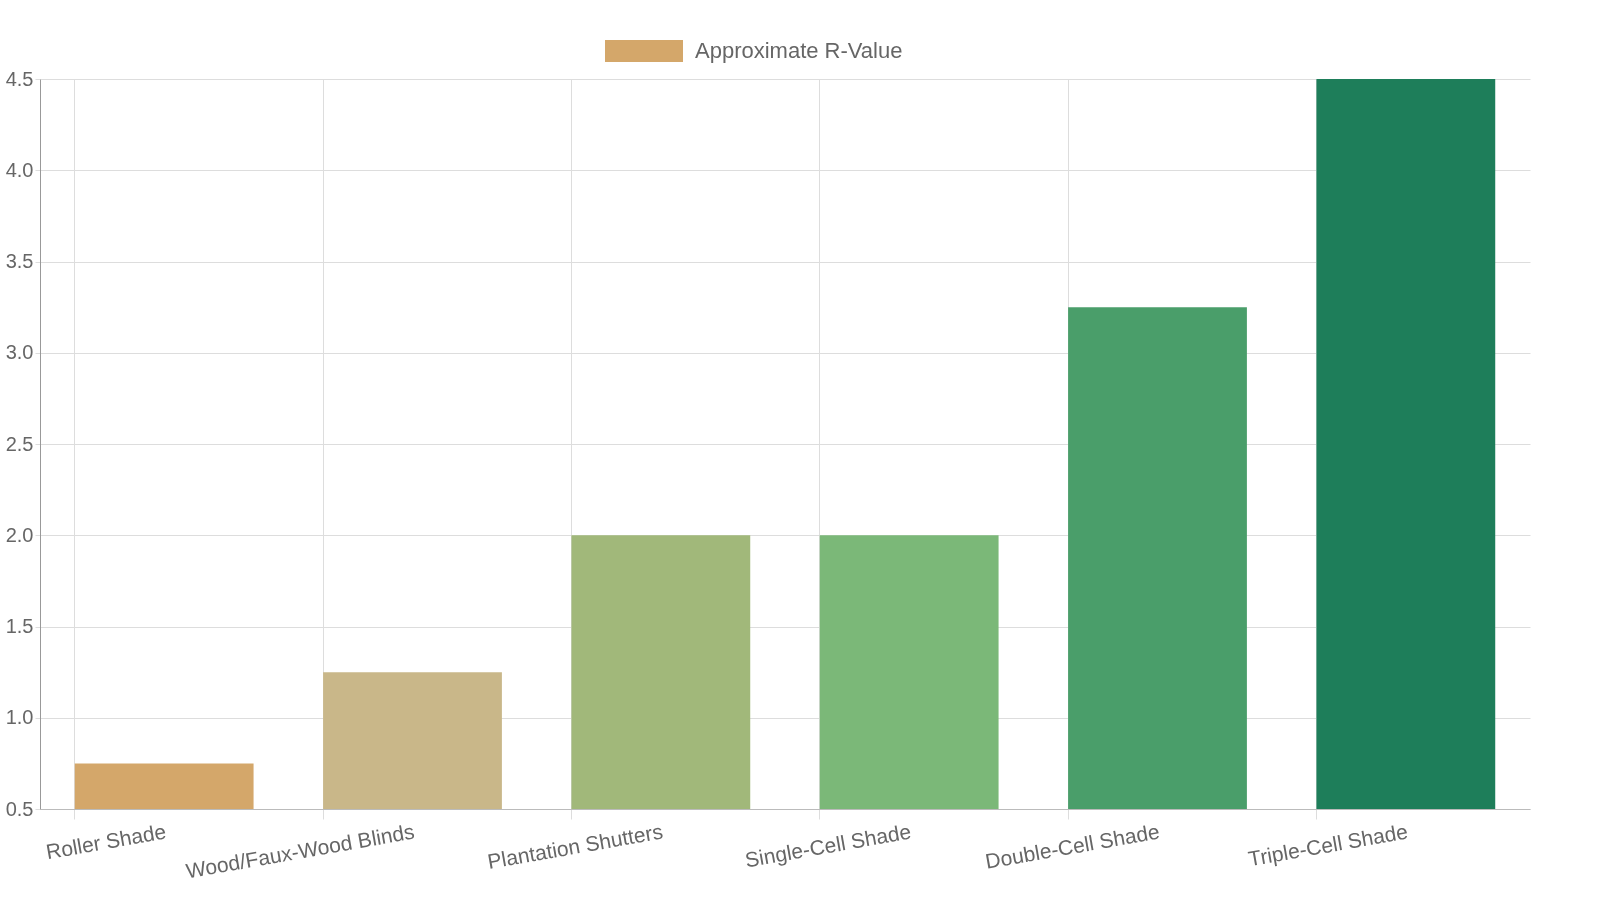  Describe the element at coordinates (19, 352) in the screenshot. I see `y-tick-label: 3.0` at that location.